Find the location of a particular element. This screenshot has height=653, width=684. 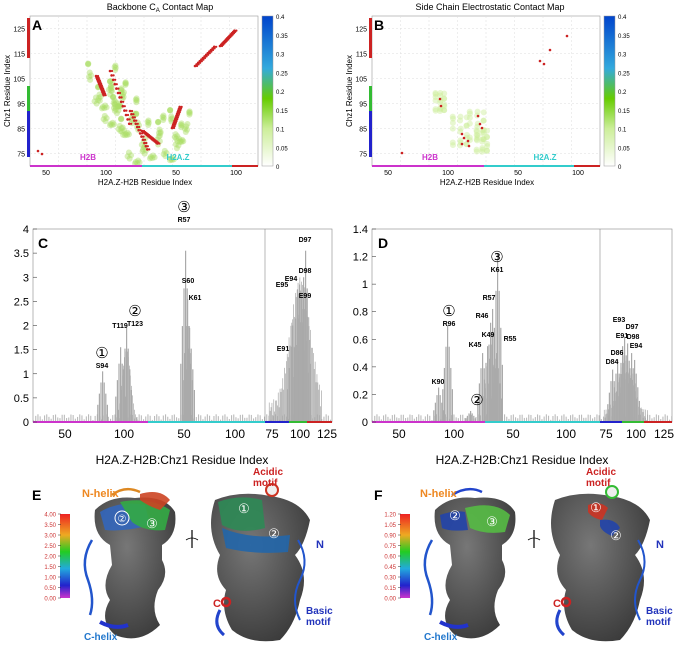

panel-e-acidic-label-2: motif is located at coordinates (265, 483).